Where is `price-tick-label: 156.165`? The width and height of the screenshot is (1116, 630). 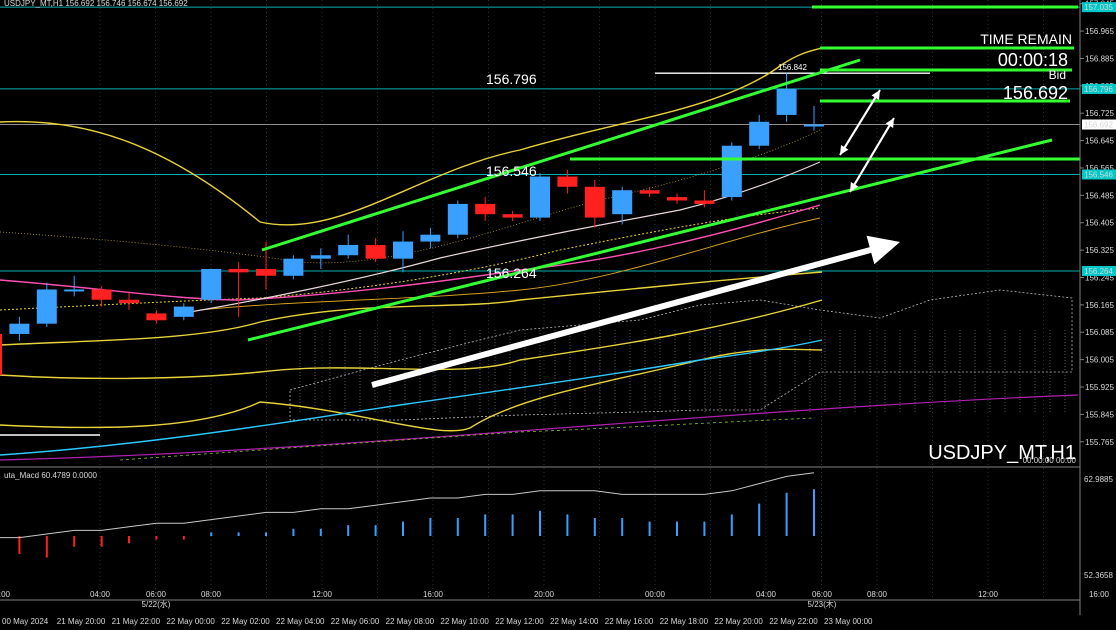
price-tick-label: 156.165 is located at coordinates (1099, 305).